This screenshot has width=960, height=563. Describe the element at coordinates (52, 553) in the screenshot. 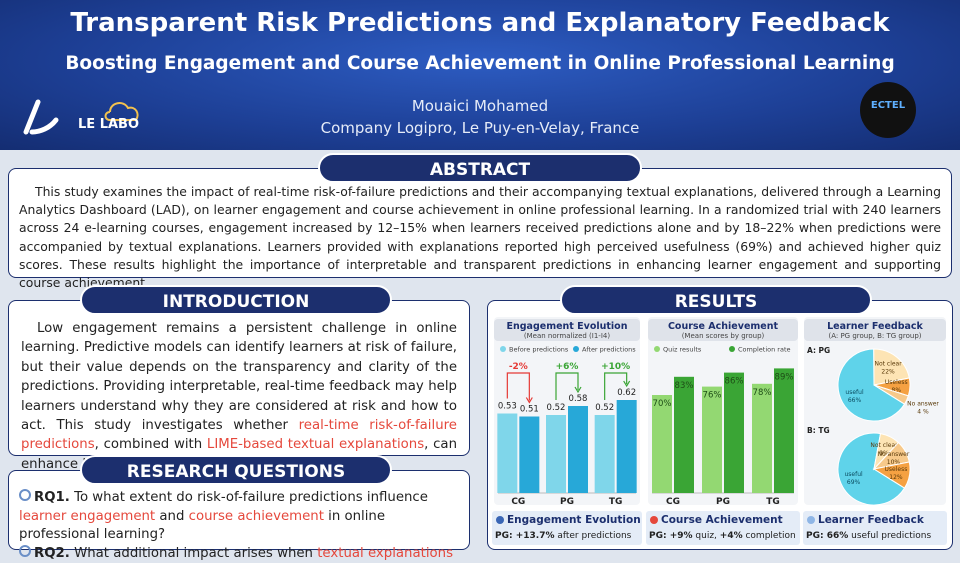

I see `rq-label: RQ2.` at that location.